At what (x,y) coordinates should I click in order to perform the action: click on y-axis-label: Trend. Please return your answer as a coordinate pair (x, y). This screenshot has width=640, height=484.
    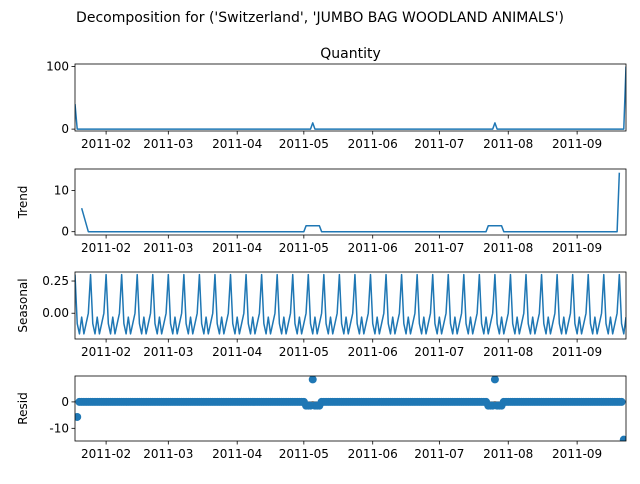
    Looking at the image, I should click on (23, 203).